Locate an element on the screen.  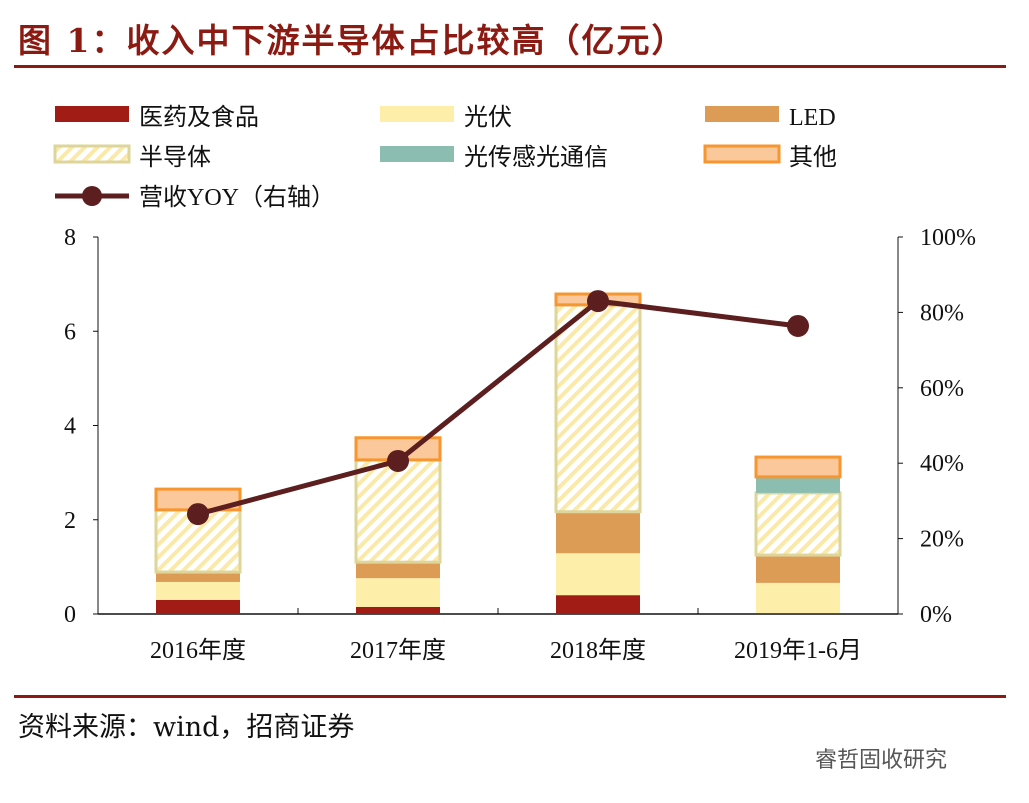
x-tick-label: 2018年度 is located at coordinates (598, 650).